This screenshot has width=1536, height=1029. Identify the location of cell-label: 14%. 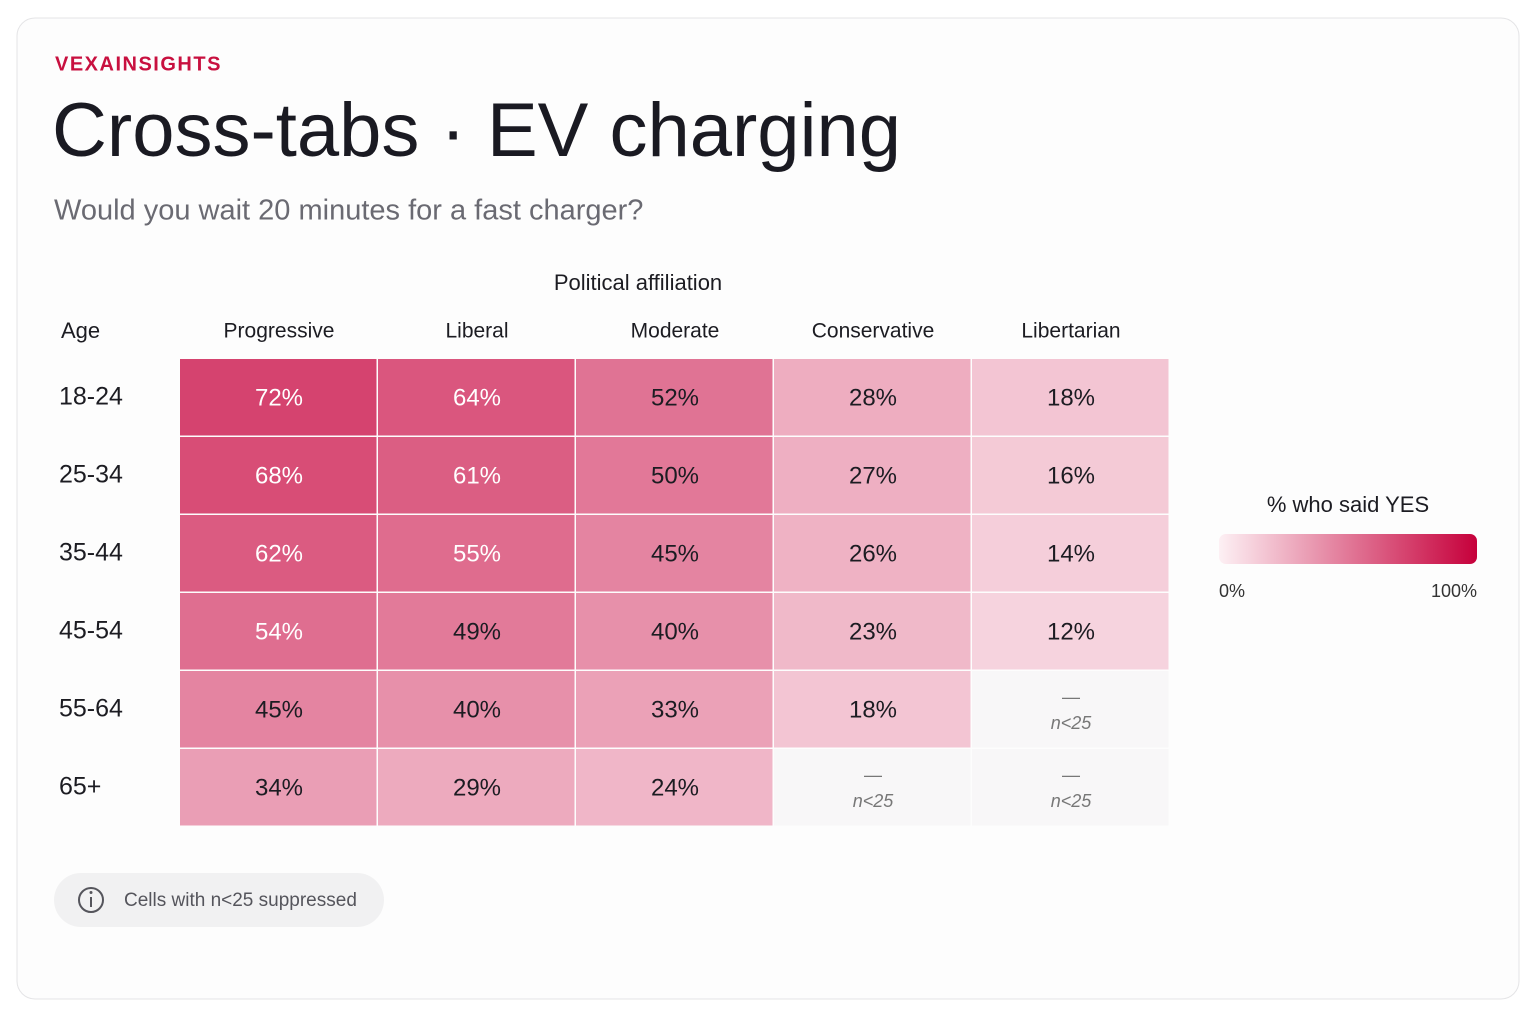
(1071, 553).